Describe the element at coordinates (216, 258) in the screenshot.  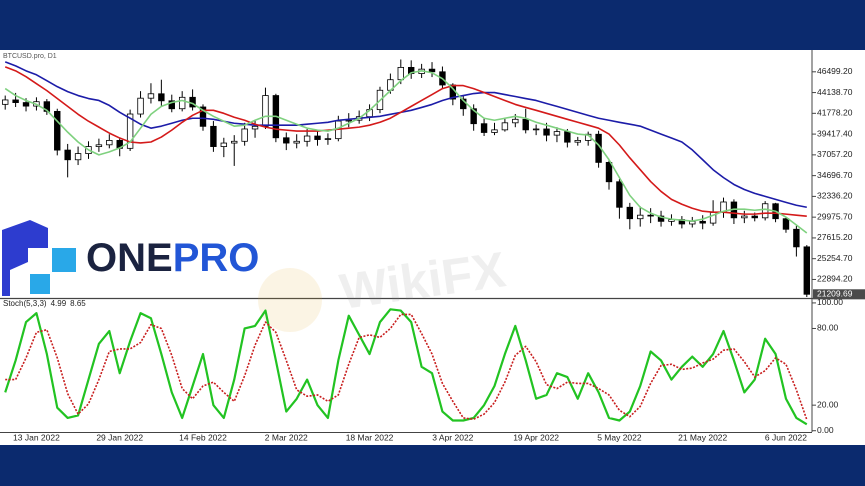
I see `logo-text-part: PRO` at that location.